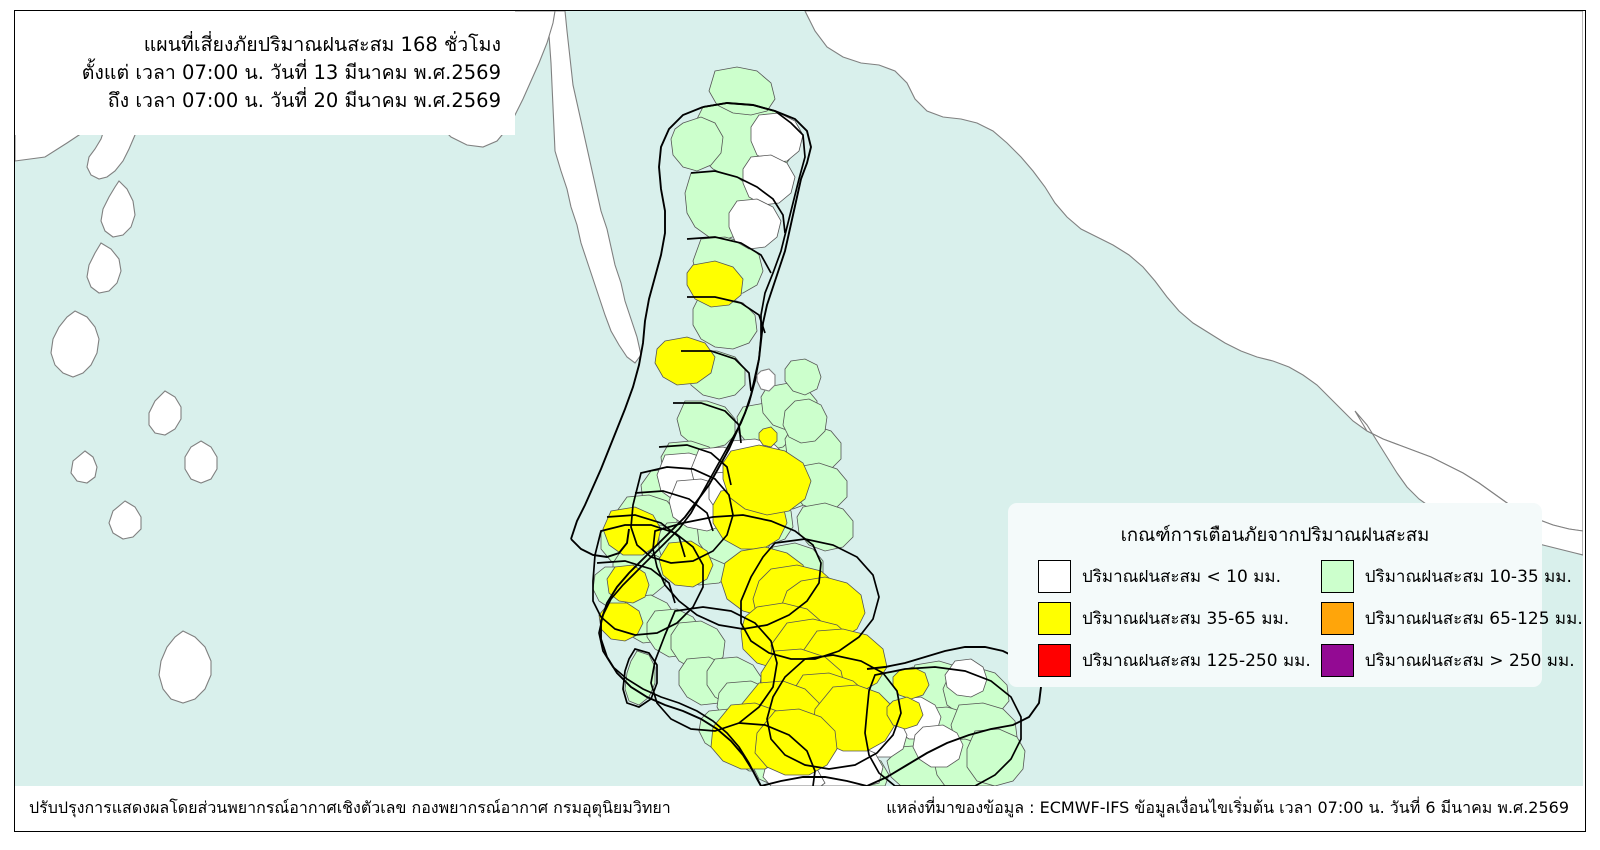 The height and width of the screenshot is (850, 1600). I want to click on legend-item-65-125: ปริมาณฝนสะสม 65-125 มม., so click(1451, 618).